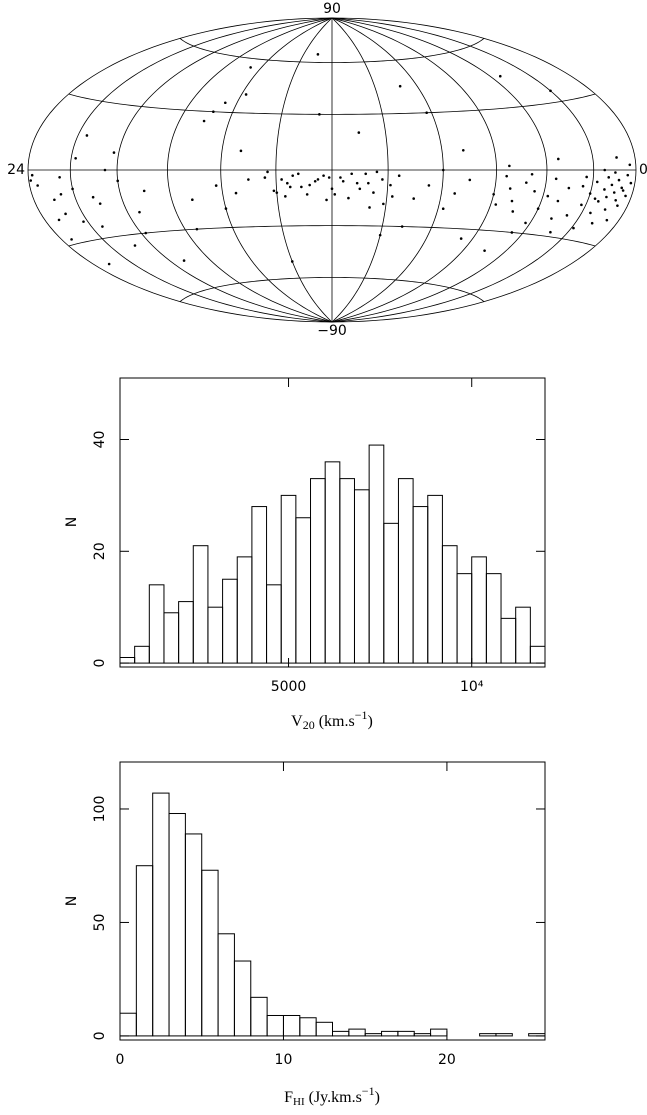 The width and height of the screenshot is (647, 1115). Describe the element at coordinates (370, 721) in the screenshot. I see `label-part: )` at that location.